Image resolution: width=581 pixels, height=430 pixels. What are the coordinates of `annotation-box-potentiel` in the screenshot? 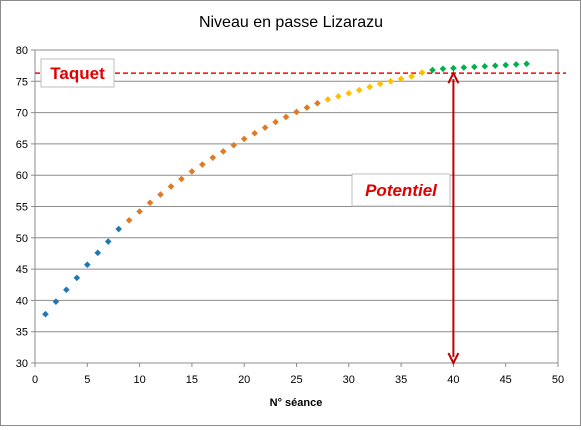 It's located at (401, 190).